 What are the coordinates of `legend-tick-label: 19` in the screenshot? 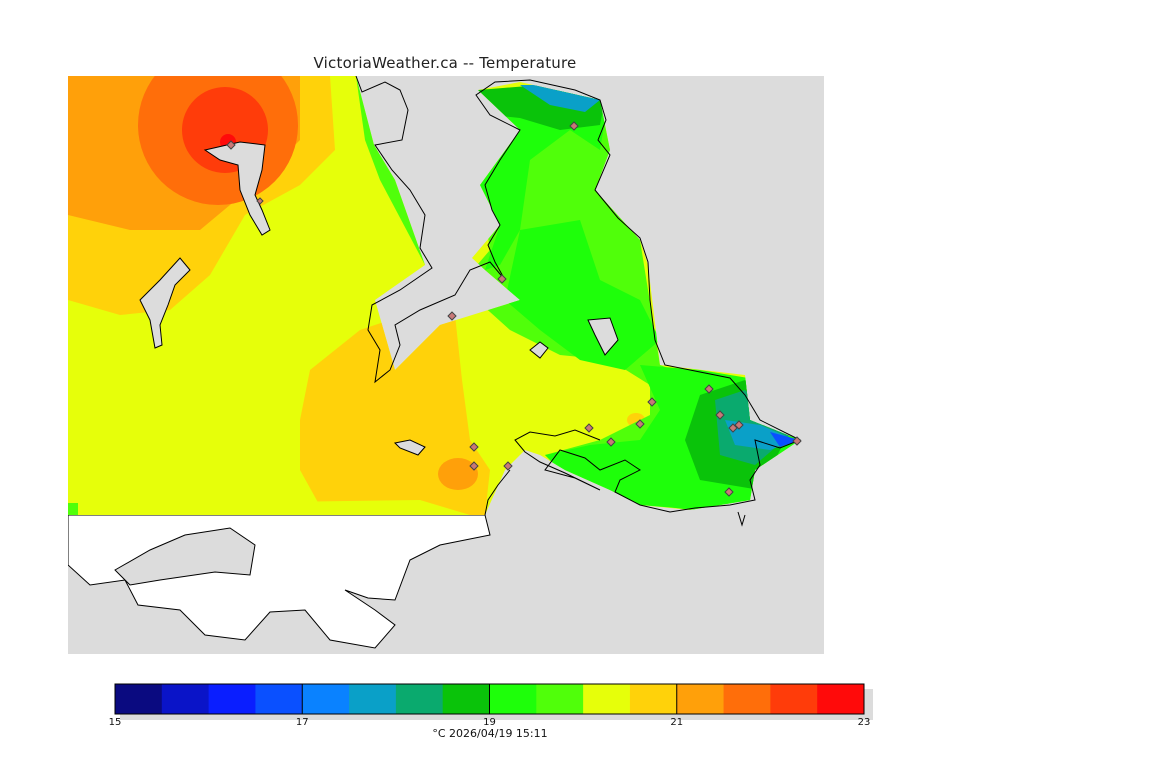 It's located at (489, 722).